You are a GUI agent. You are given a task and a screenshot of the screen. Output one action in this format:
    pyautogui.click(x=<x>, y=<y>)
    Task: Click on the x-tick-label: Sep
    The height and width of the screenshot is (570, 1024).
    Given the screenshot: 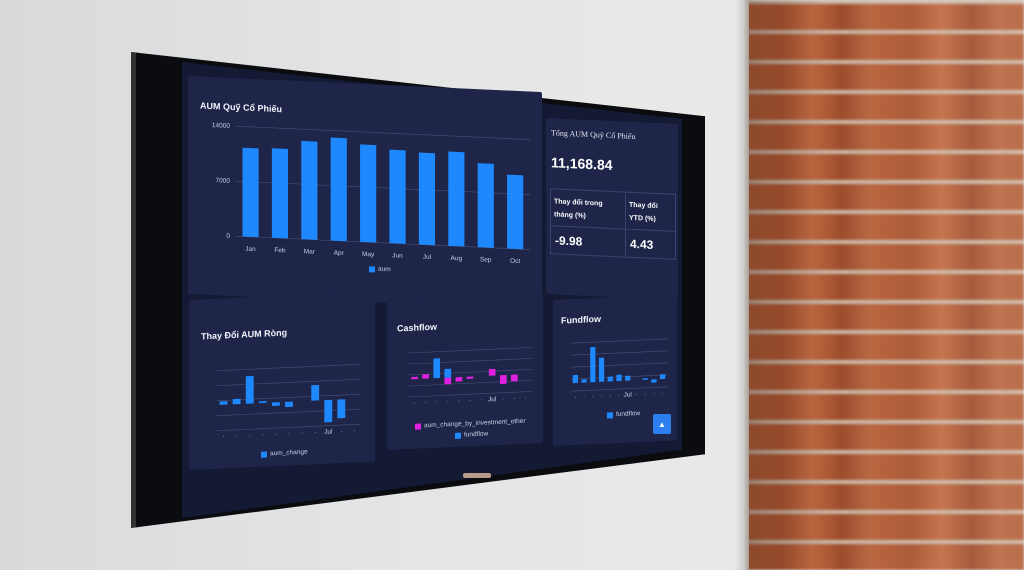 What is the action you would take?
    pyautogui.click(x=486, y=260)
    